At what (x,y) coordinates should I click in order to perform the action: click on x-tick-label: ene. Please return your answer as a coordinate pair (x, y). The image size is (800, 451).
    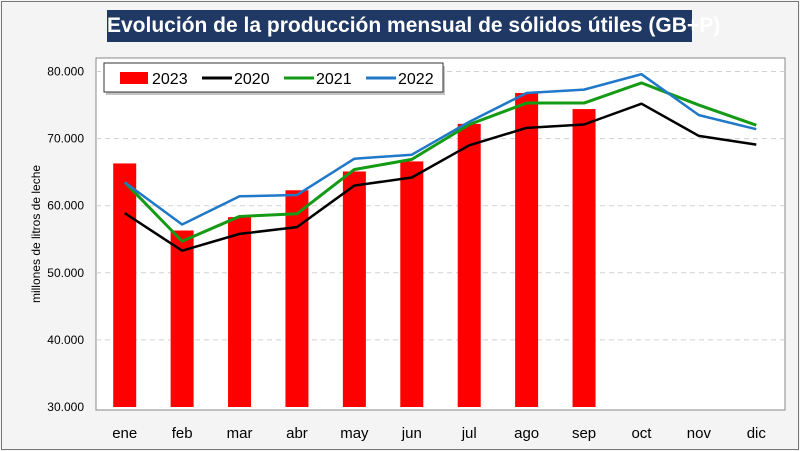
    Looking at the image, I should click on (124, 433).